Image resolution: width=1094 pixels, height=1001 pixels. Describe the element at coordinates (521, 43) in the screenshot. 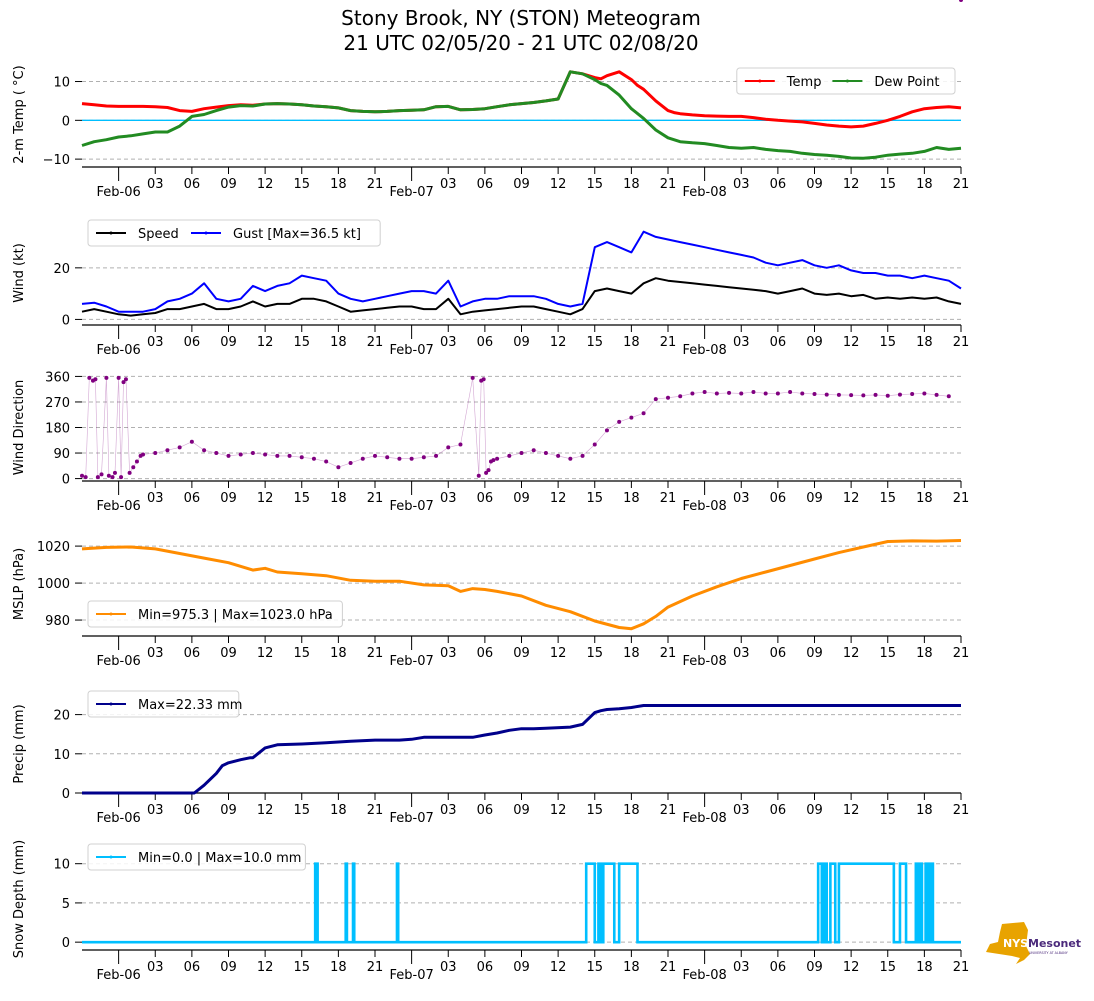

I see `chart-title-line2: 21 UTC 02/05/20 - 21 UTC 02/08/20` at that location.